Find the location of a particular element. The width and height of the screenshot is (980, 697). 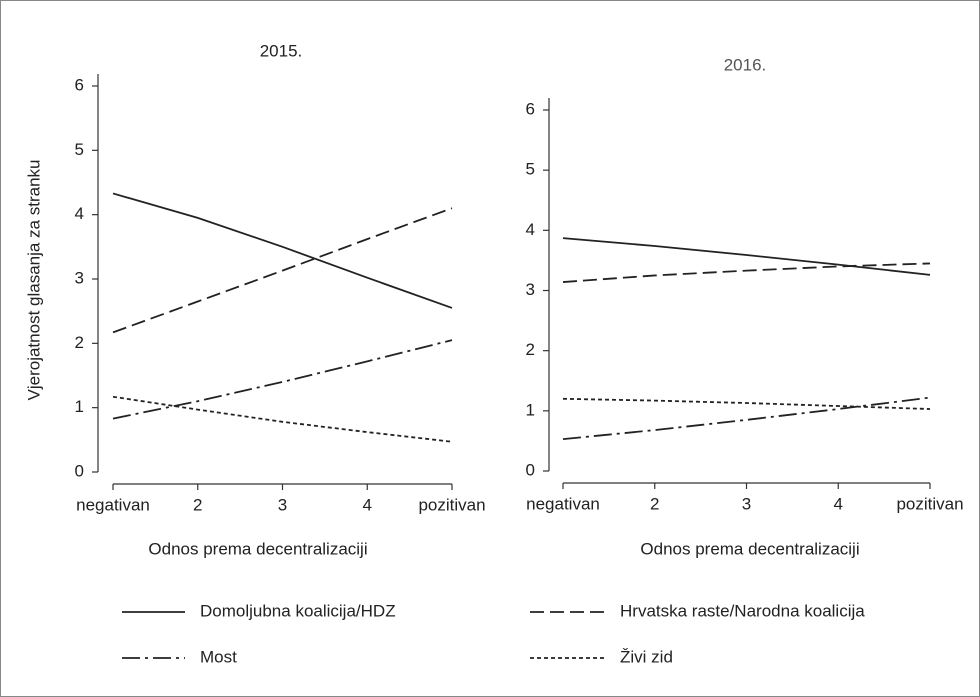

legend-label: Živi zid is located at coordinates (646, 656).